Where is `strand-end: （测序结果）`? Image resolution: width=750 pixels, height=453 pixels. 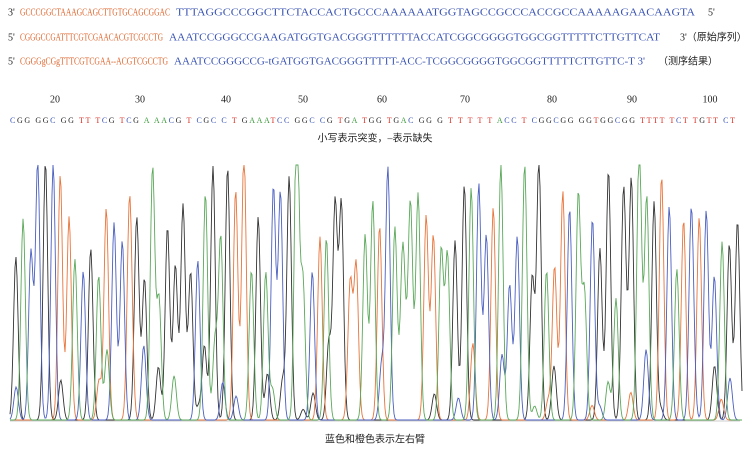
strand-end: （测序结果） is located at coordinates (688, 60).